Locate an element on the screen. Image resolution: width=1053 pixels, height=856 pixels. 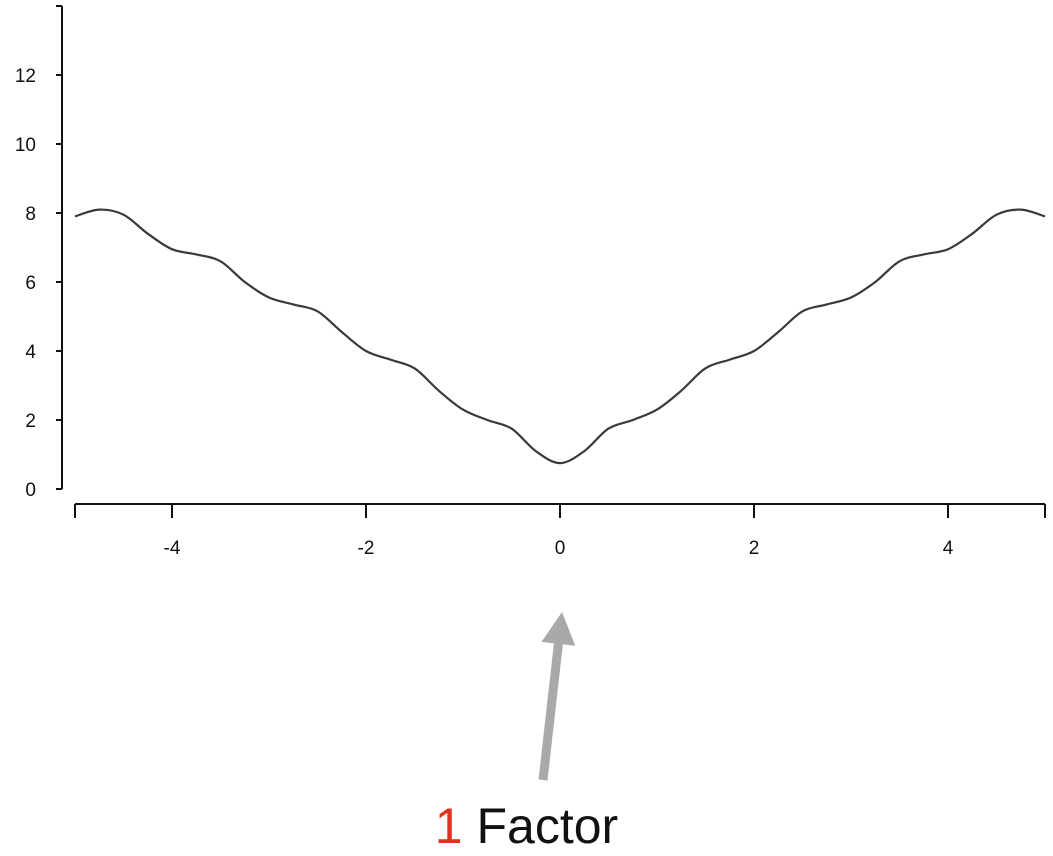
x-tick-label: 4 is located at coordinates (948, 548).